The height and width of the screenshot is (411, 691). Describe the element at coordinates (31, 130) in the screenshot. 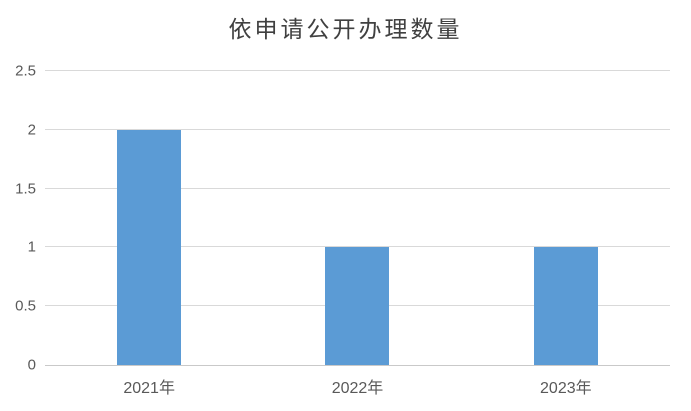

I see `y-tick-label: 2` at that location.